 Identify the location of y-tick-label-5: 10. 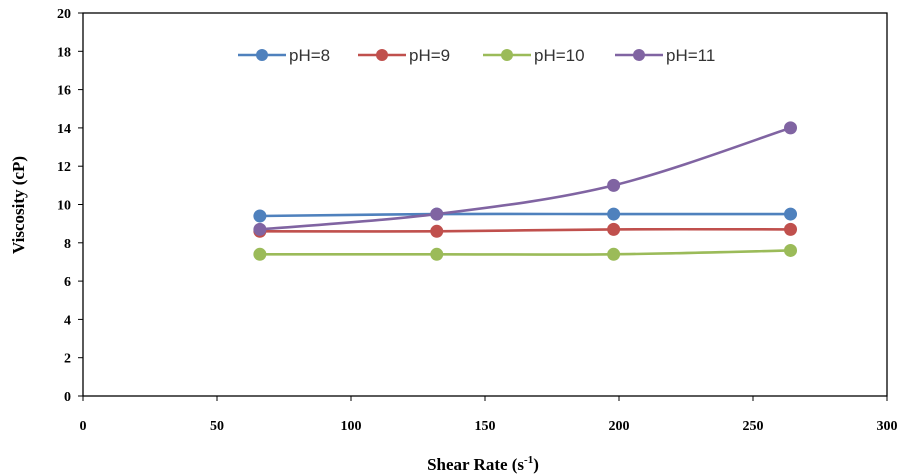
(64, 206).